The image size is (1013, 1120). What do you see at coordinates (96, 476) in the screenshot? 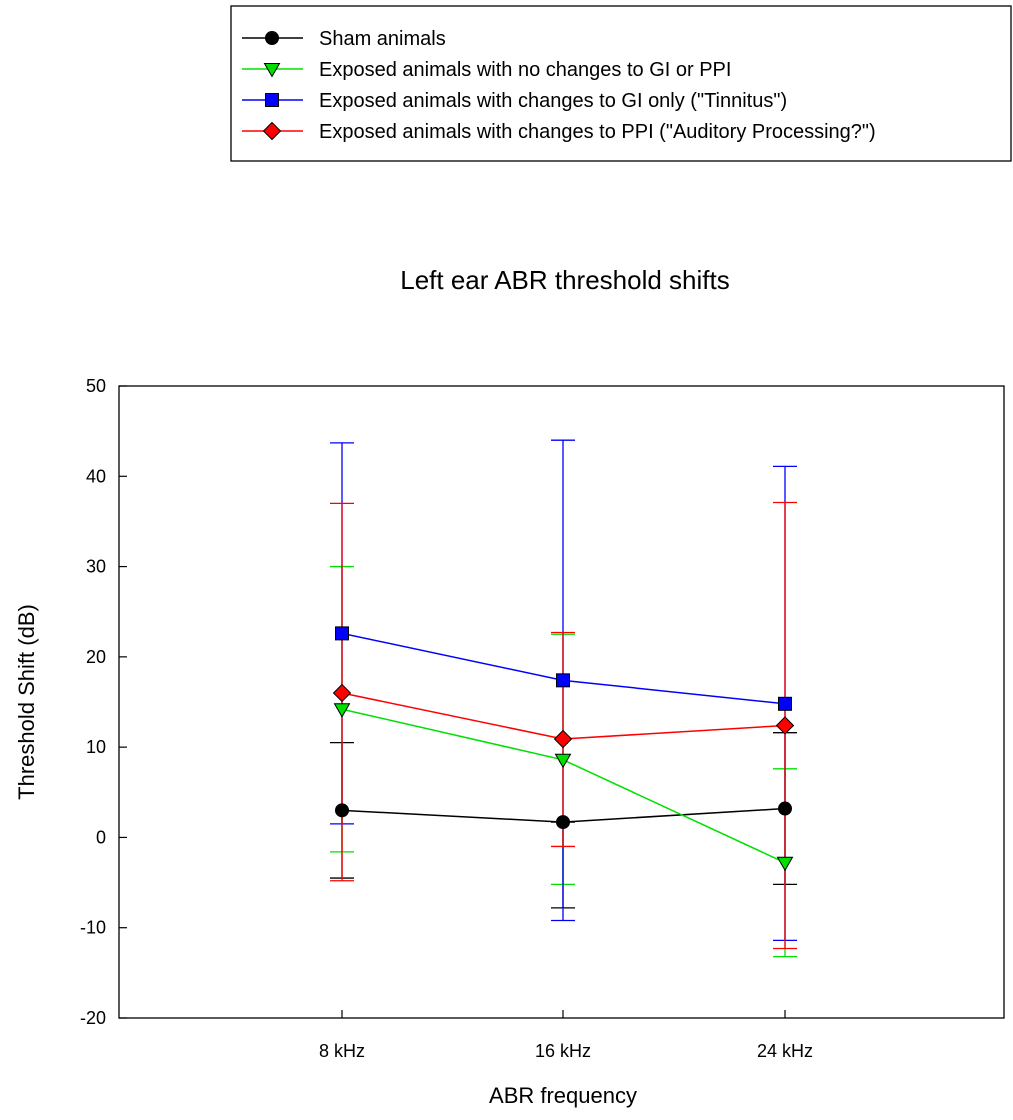
I see `y-tick-label: 40` at bounding box center [96, 476].